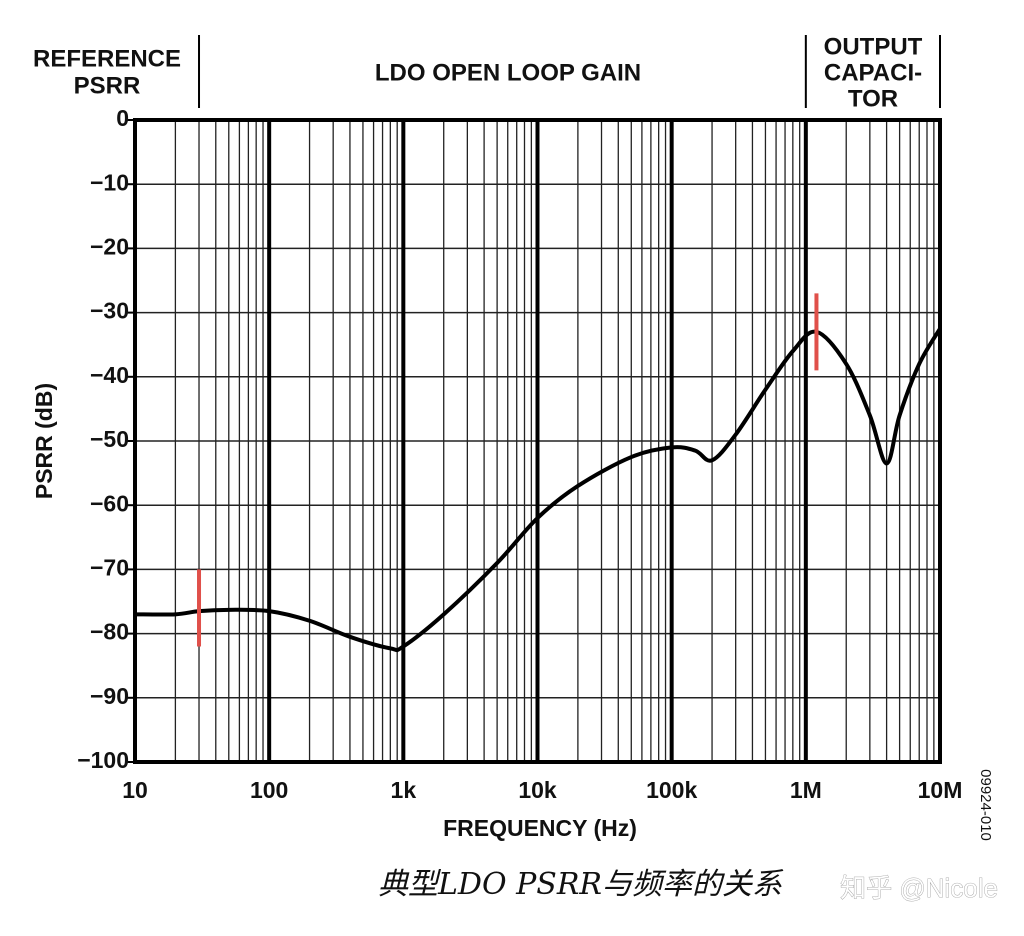  What do you see at coordinates (109, 375) in the screenshot?
I see `y-tick-label: −40` at bounding box center [109, 375].